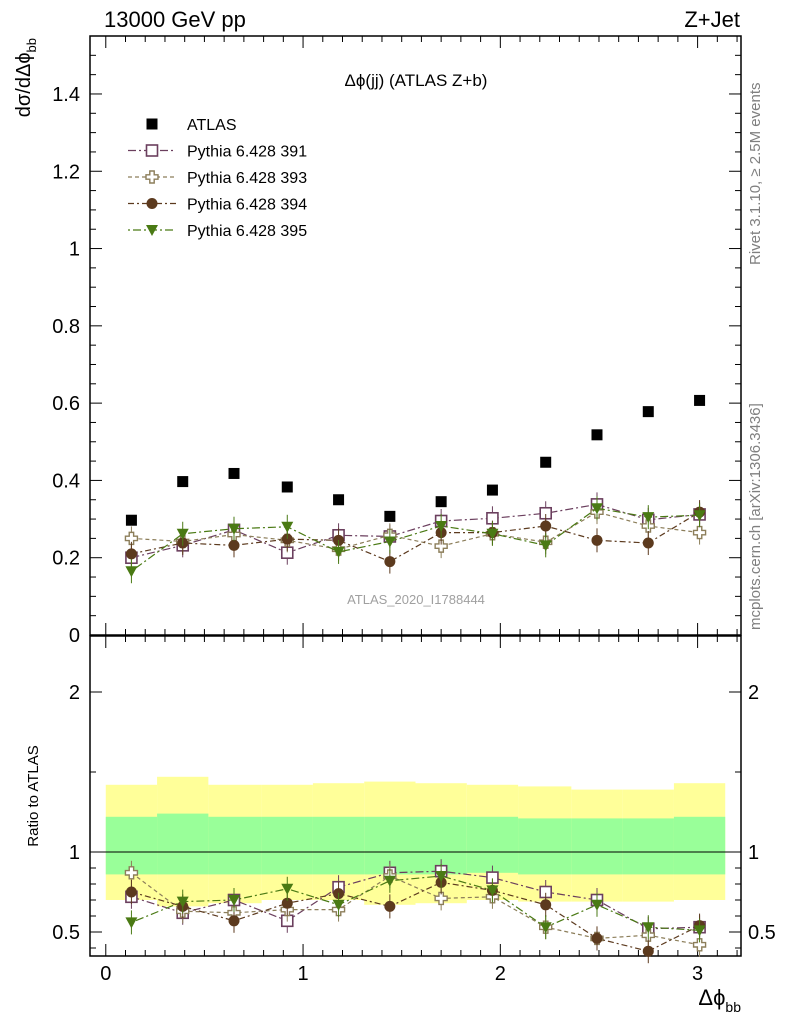 This screenshot has width=786, height=1029. Describe the element at coordinates (753, 693) in the screenshot. I see `ratio-ytick-label-right: 2` at that location.